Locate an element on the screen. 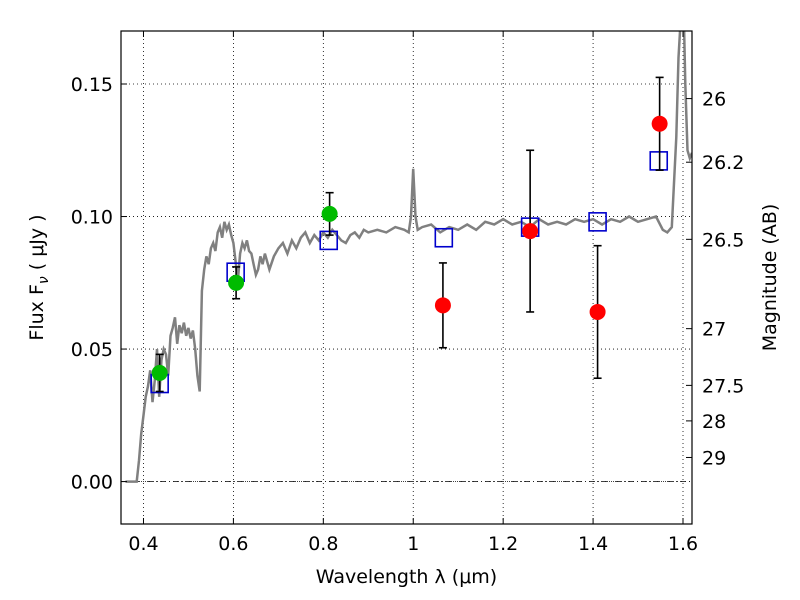 This screenshot has width=800, height=600. y-axis-label: Flux Fν ( μJy ) is located at coordinates (39, 277).